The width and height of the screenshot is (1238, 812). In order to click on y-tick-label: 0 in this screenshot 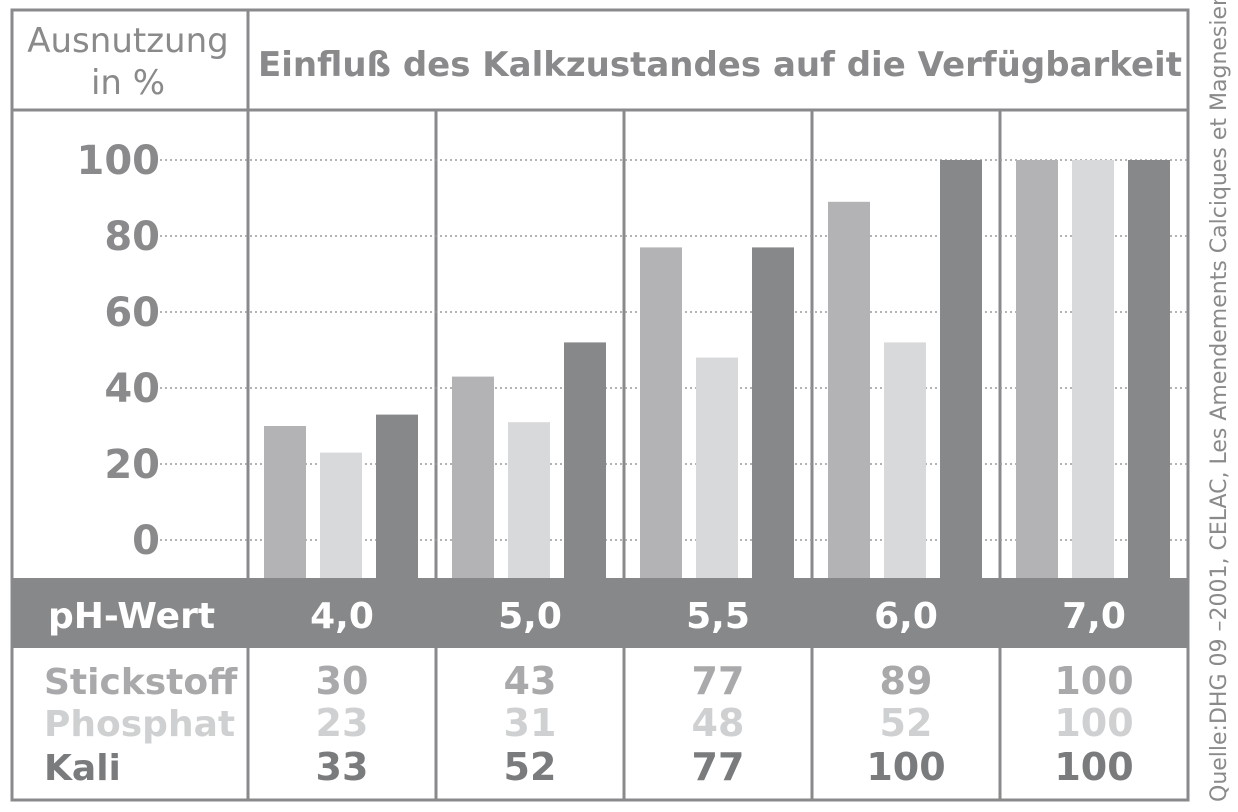, I will do `click(146, 541)`.